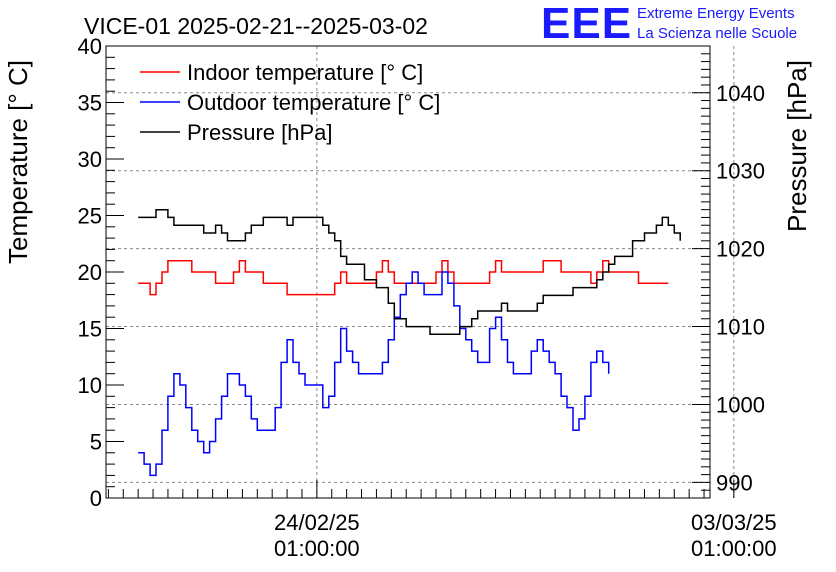  Describe the element at coordinates (305, 72) in the screenshot. I see `legend-label-0: Indoor temperature [° C]` at that location.